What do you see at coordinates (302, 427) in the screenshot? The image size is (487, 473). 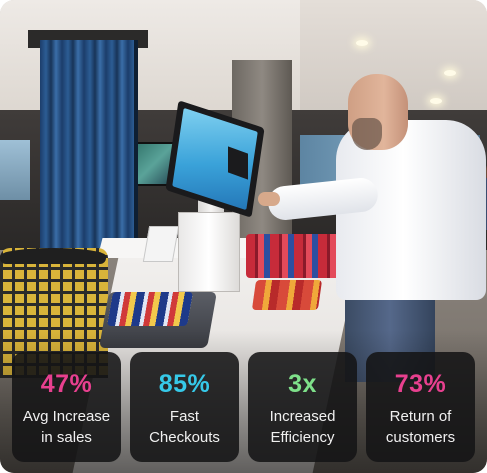 I see `stat-label: Increased Efficiency` at bounding box center [302, 427].